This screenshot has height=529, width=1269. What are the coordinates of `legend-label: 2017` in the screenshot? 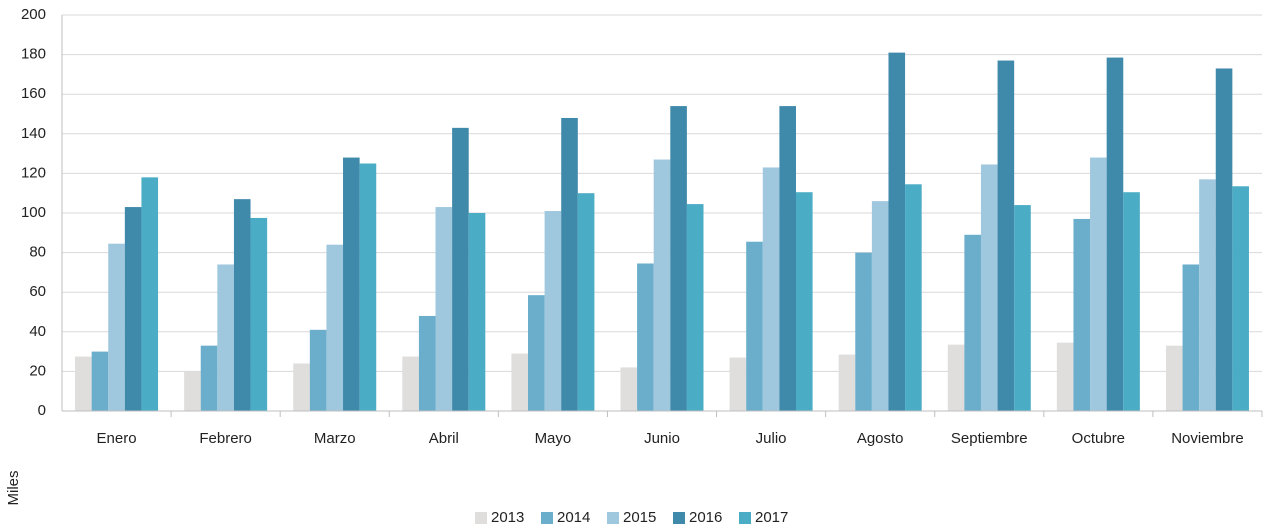 It's located at (771, 517).